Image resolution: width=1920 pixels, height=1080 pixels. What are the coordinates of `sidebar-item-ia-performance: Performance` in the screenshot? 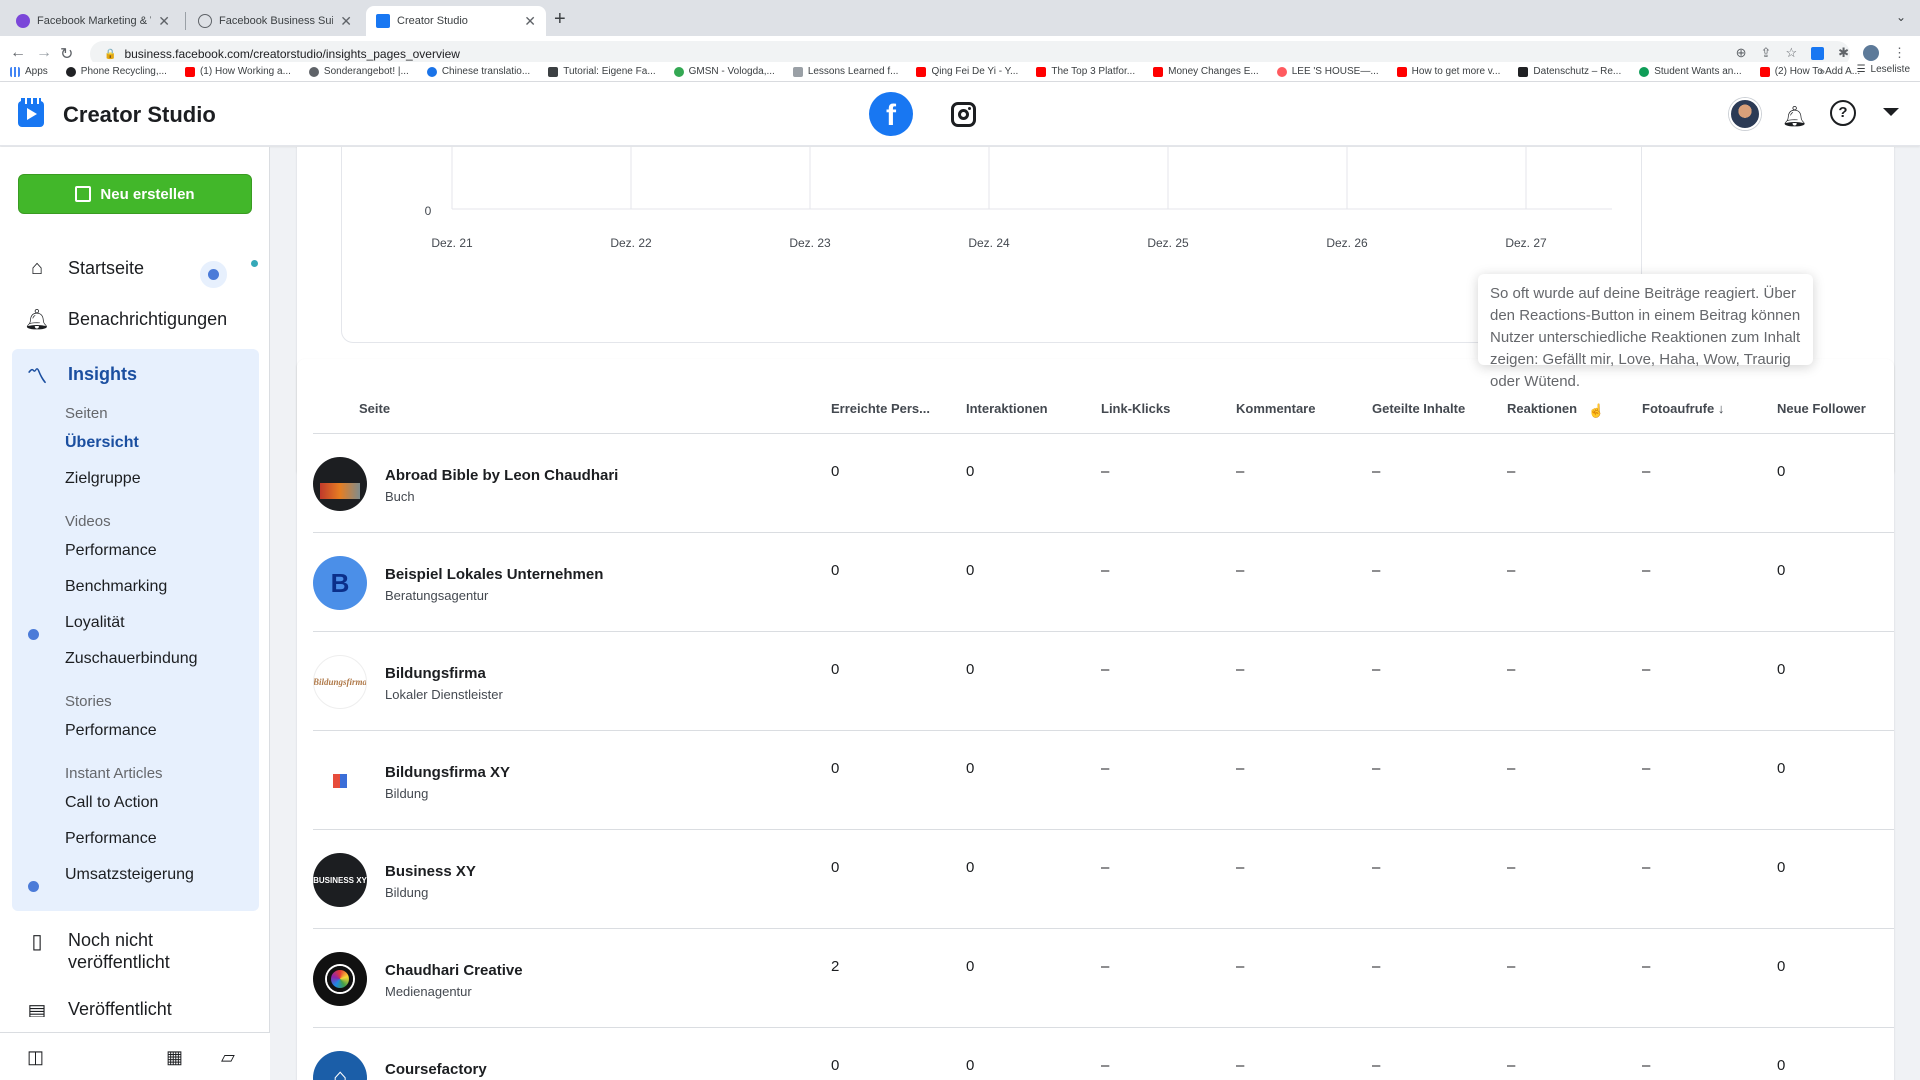 It's located at (111, 838).